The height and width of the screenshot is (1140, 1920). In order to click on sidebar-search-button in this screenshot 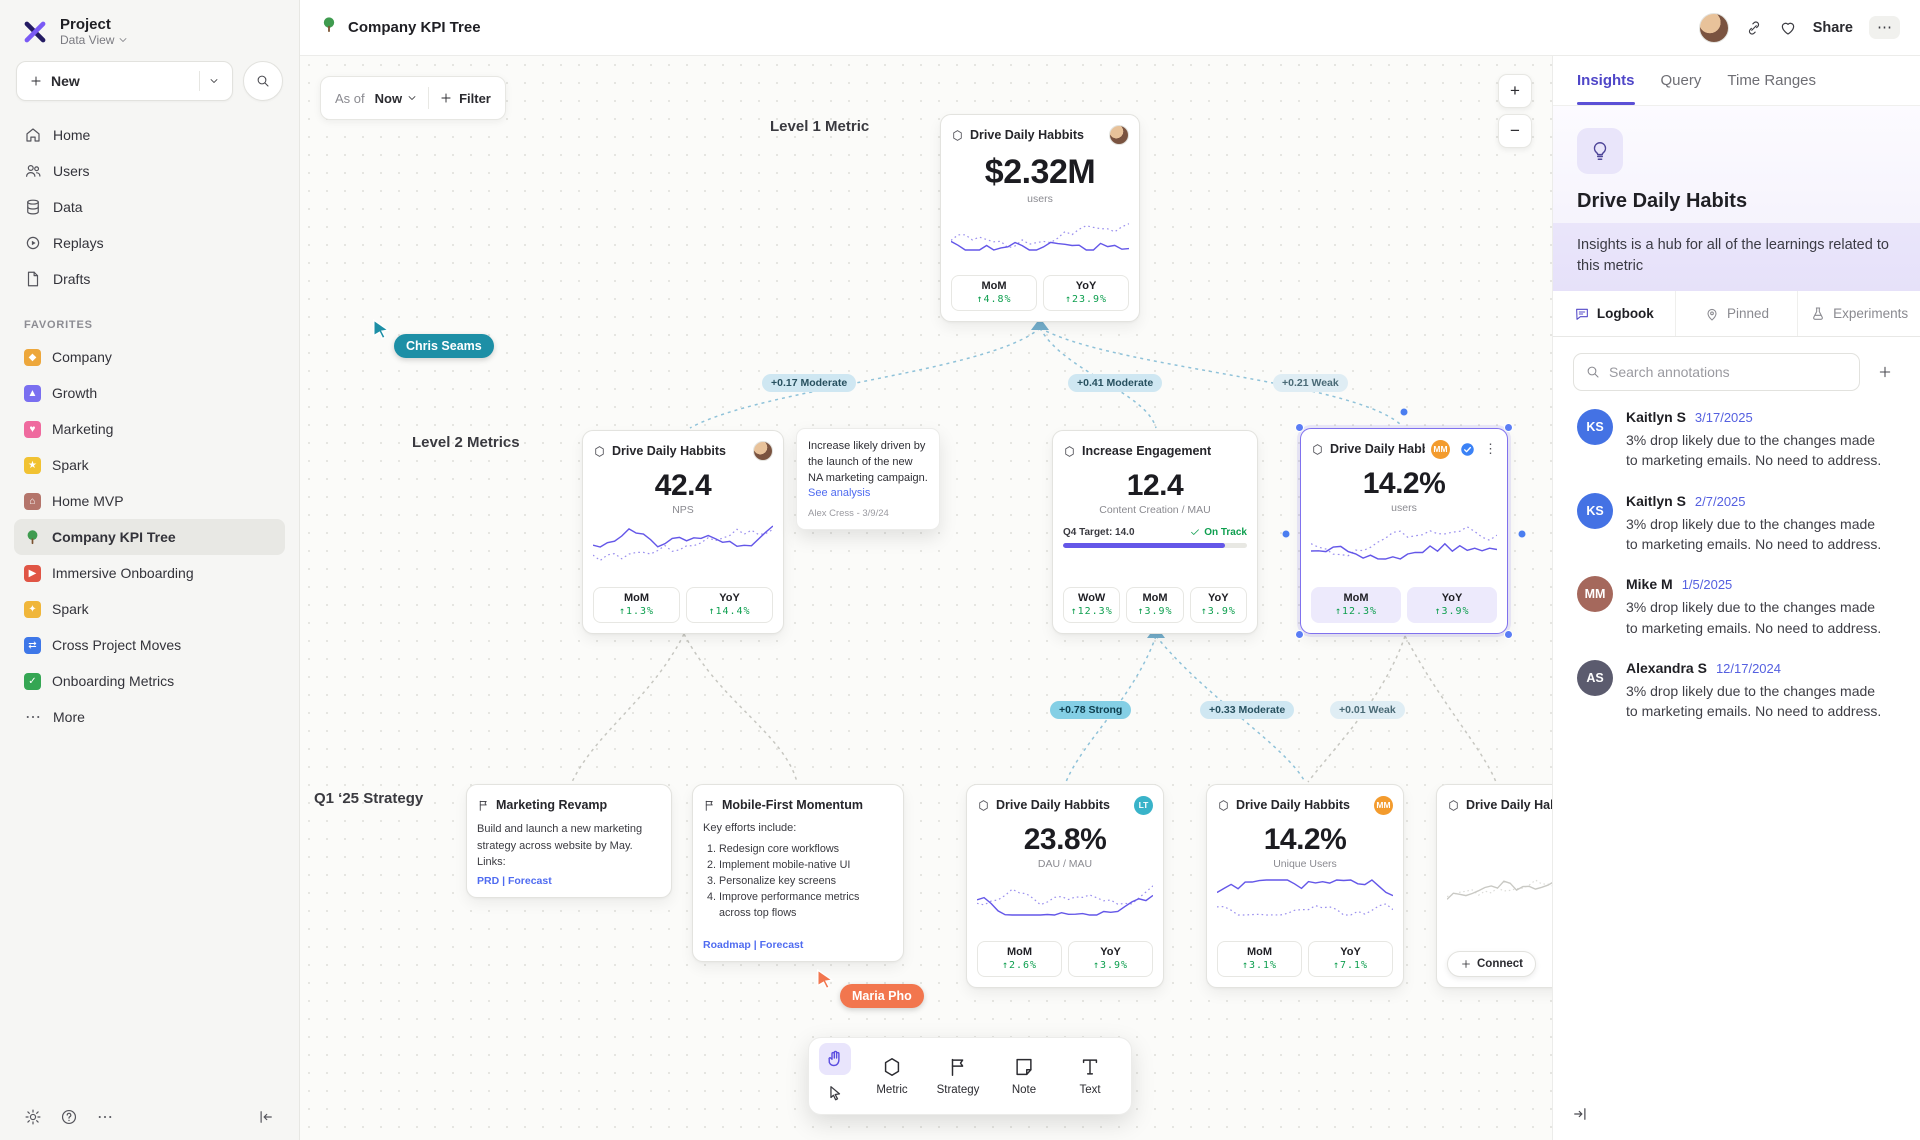, I will do `click(263, 81)`.